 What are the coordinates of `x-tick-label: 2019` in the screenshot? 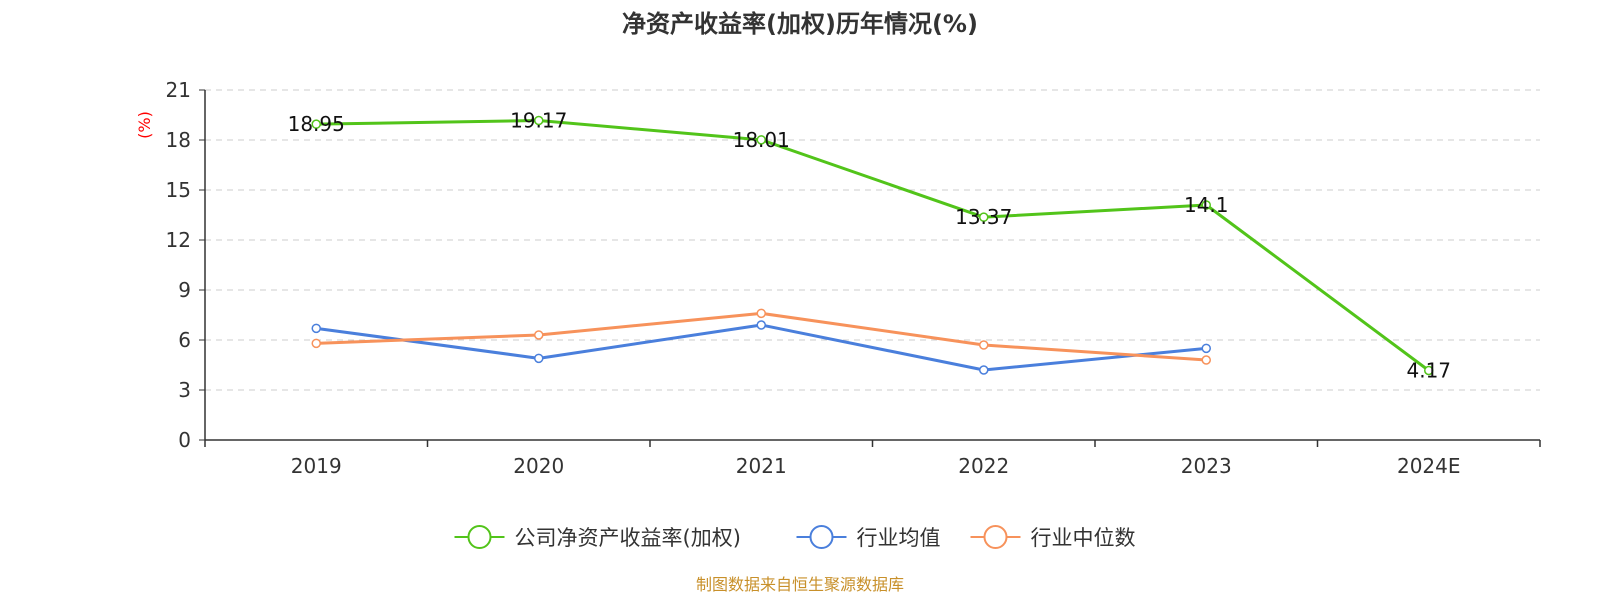 It's located at (316, 466).